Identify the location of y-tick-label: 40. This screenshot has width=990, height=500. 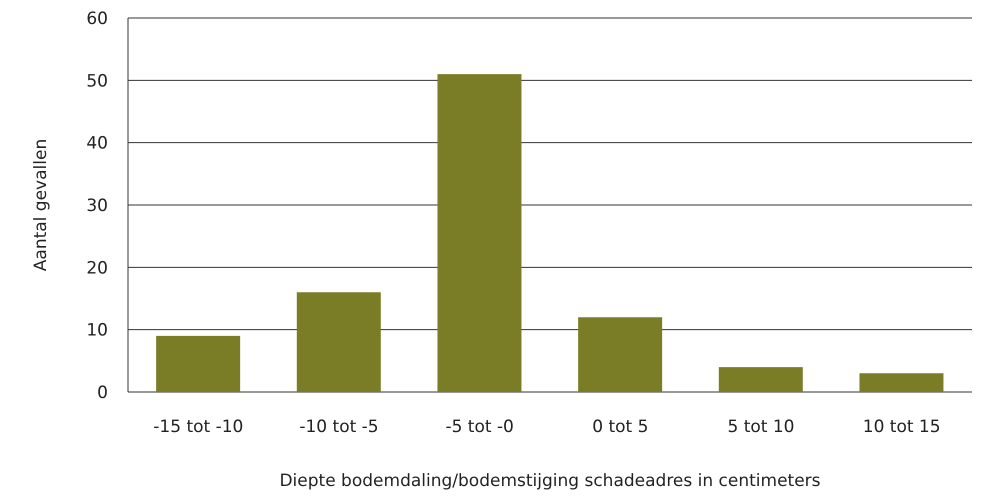
(97, 144).